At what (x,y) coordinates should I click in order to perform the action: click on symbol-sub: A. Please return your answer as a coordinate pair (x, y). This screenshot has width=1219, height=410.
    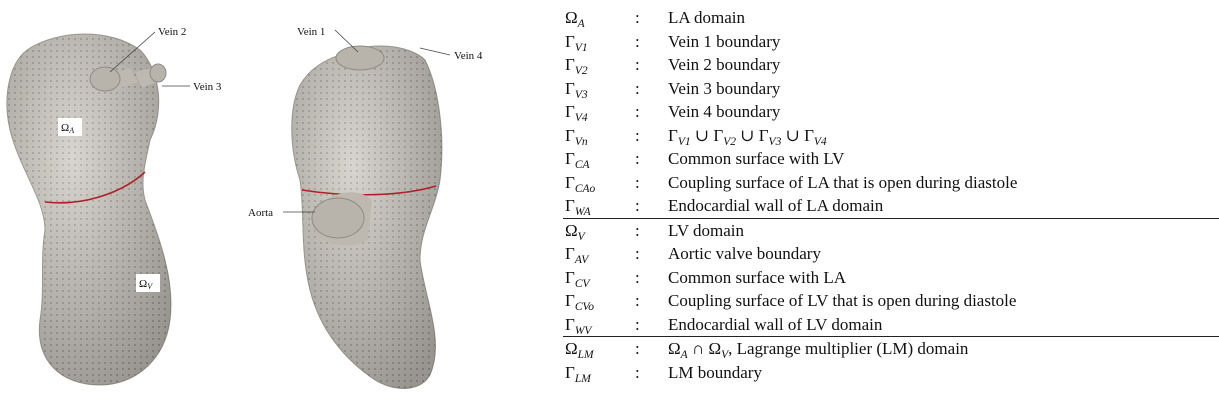
    Looking at the image, I should click on (581, 24).